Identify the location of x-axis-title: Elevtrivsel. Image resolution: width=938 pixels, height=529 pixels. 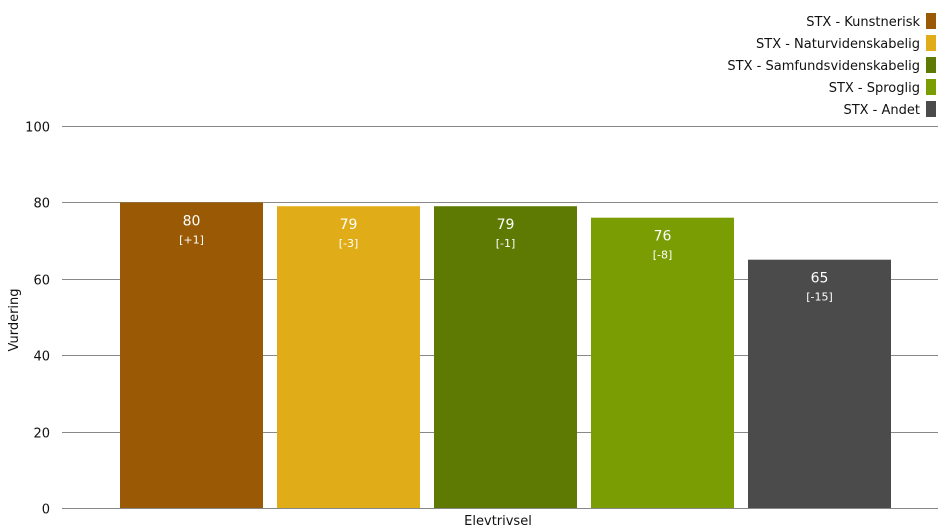
(498, 521).